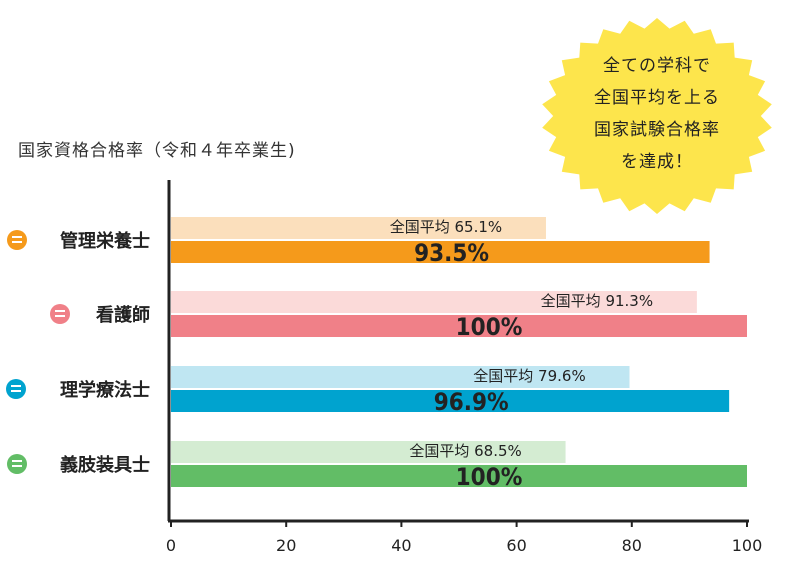  I want to click on stethoscope-icon, so click(60, 314).